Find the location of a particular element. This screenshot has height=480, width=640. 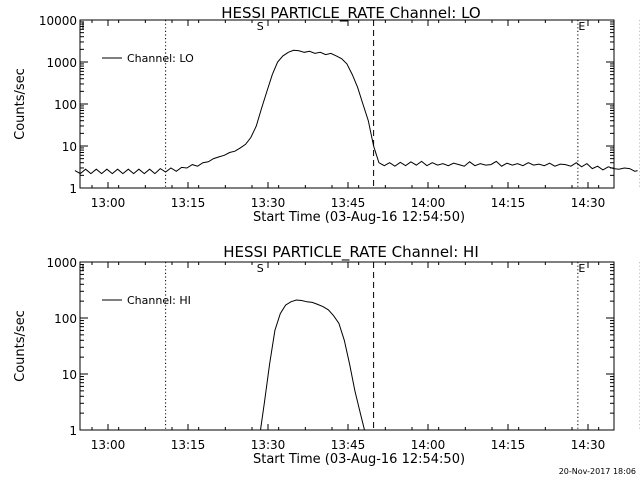

series-line is located at coordinates (312, 365).